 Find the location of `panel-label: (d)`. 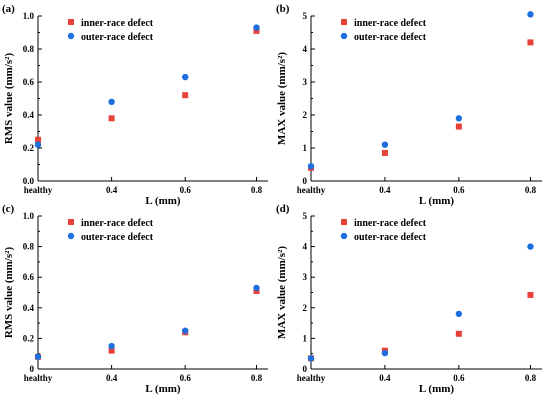

panel-label: (d) is located at coordinates (283, 209).